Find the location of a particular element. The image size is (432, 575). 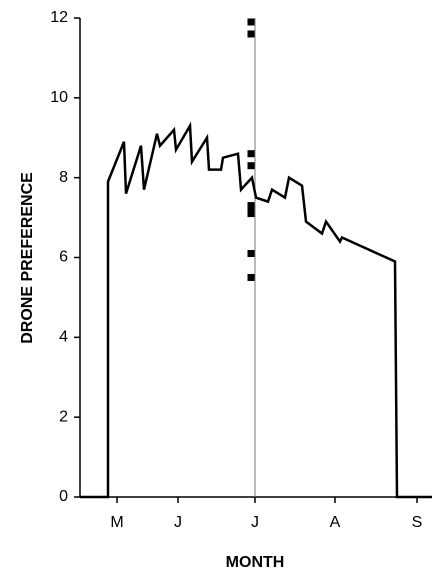

x-tick-label: S is located at coordinates (417, 522).